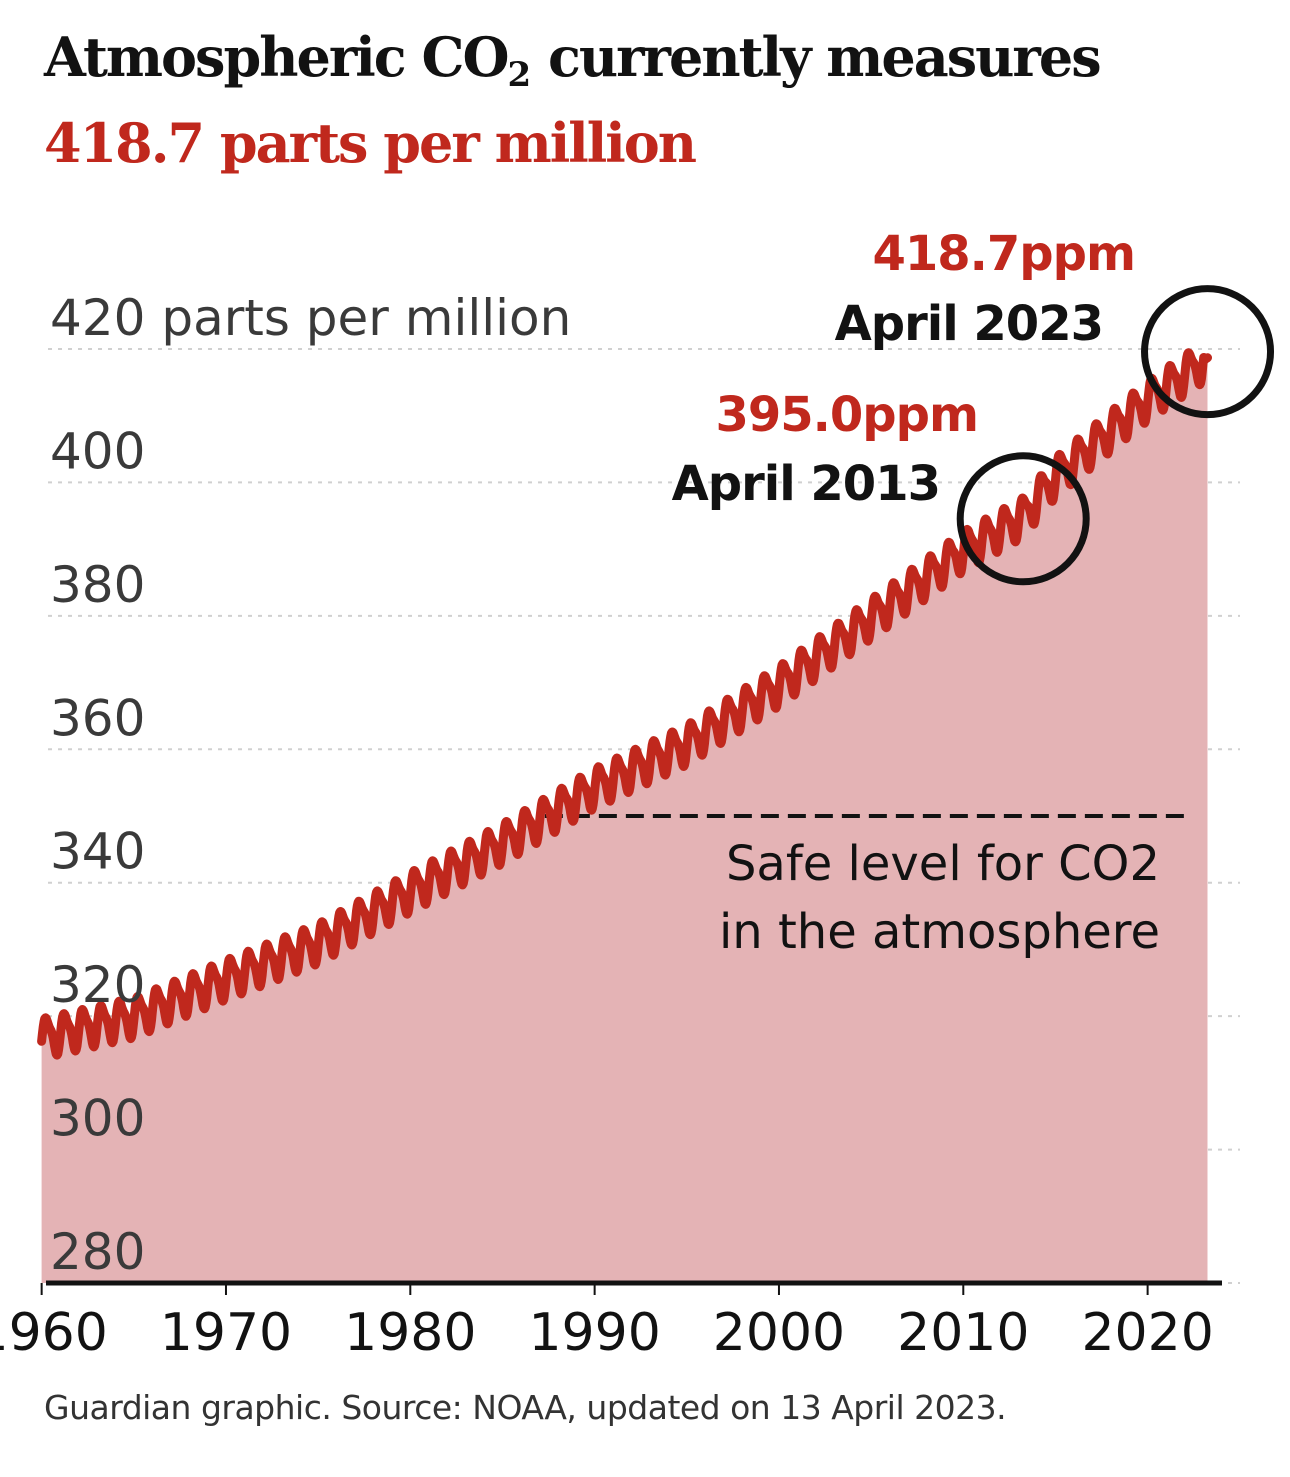 Image resolution: width=1290 pixels, height=1477 pixels. I want to click on x-tick-label: 2010, so click(963, 1333).